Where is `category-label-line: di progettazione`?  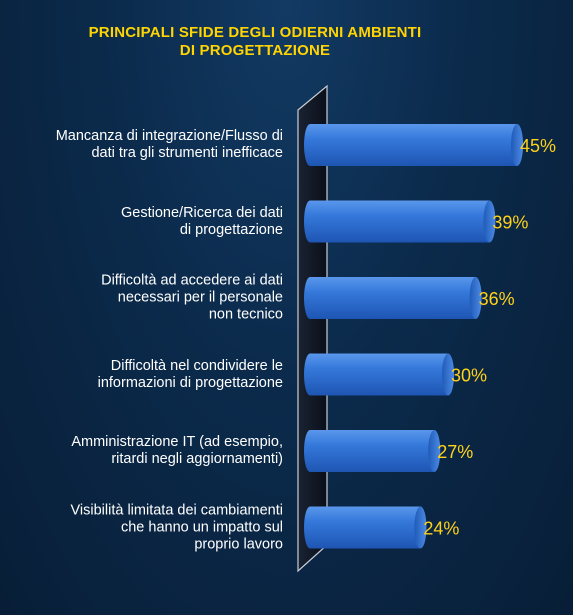
category-label-line: di progettazione is located at coordinates (231, 229).